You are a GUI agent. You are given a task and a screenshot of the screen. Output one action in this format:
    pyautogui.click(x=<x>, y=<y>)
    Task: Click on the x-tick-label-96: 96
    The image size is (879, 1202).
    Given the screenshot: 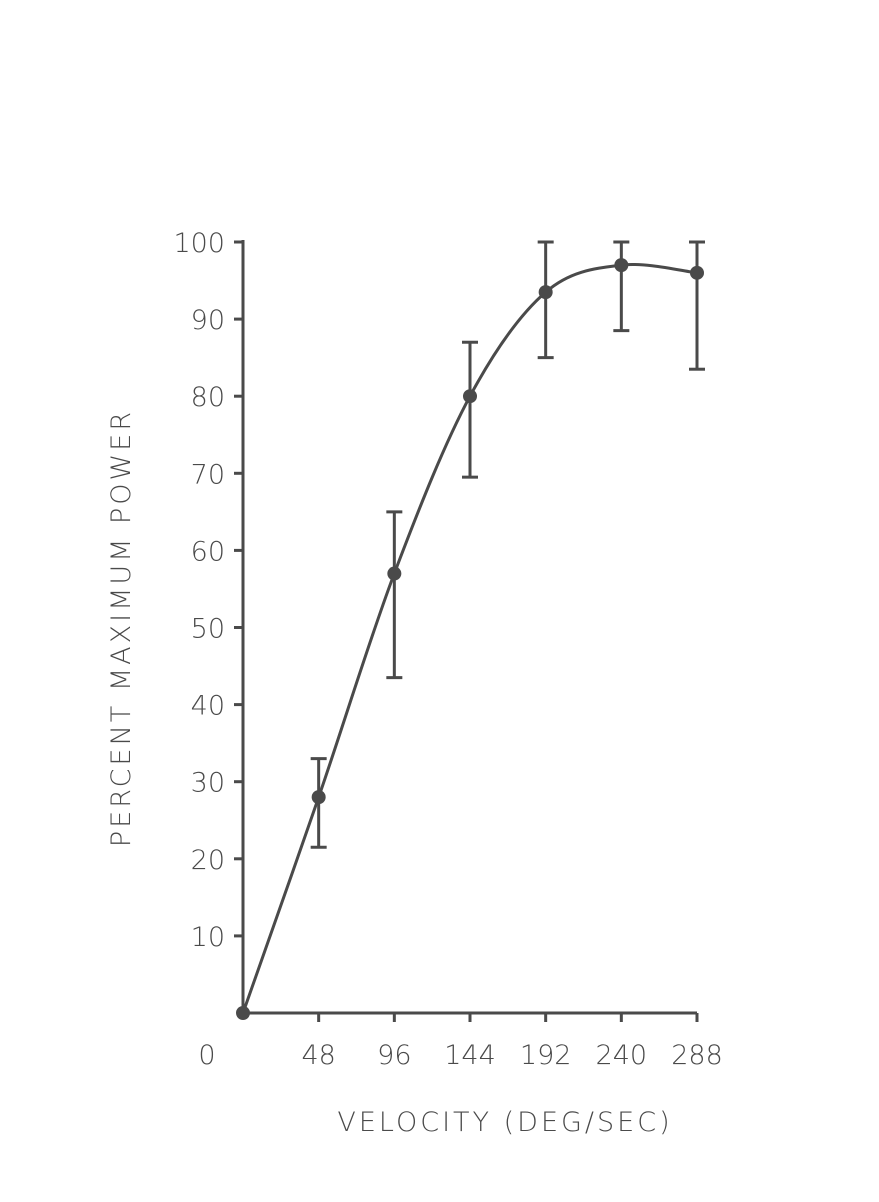 What is the action you would take?
    pyautogui.click(x=394, y=1055)
    